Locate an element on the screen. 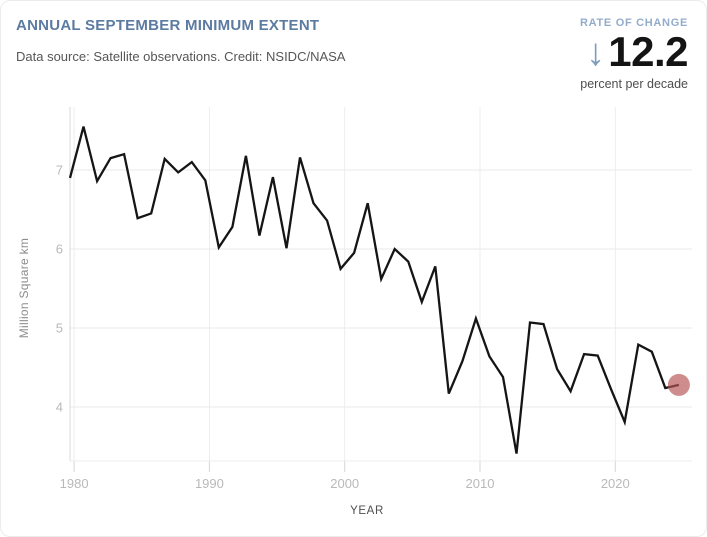 The image size is (707, 537). x-tick-label: 2020 is located at coordinates (615, 483).